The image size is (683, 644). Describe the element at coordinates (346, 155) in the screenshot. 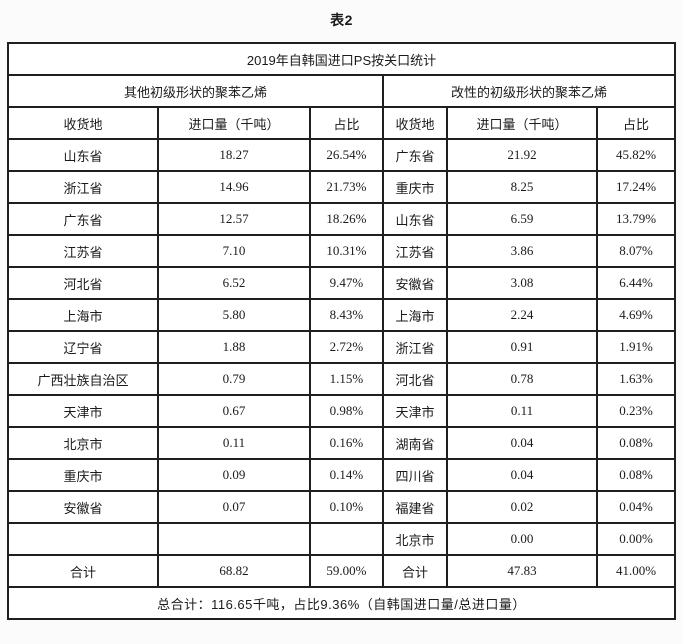

I see `cell-share: 26.54%` at that location.